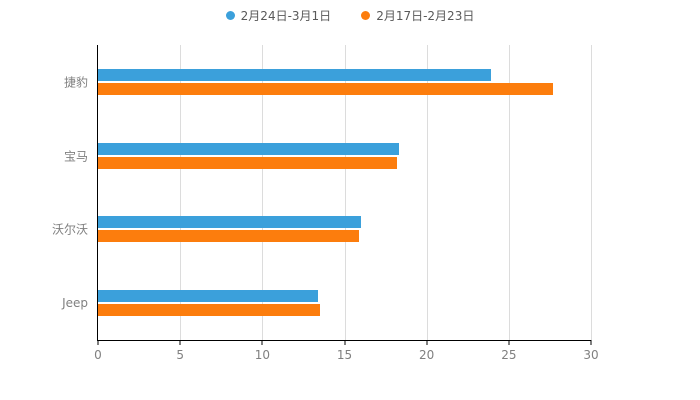 The width and height of the screenshot is (700, 400). I want to click on x-axis-tick-label: 10, so click(262, 355).